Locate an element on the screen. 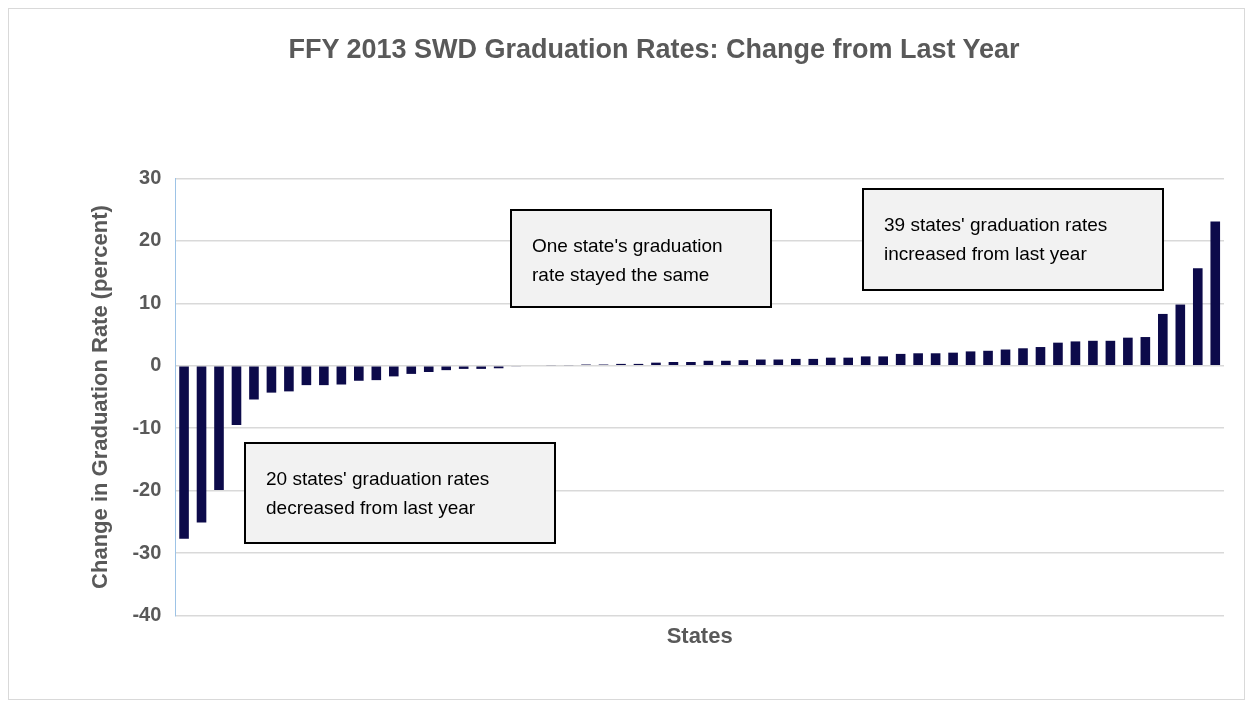  y-axis-title: Change in Graduation Rate (percent) is located at coordinates (100, 397).